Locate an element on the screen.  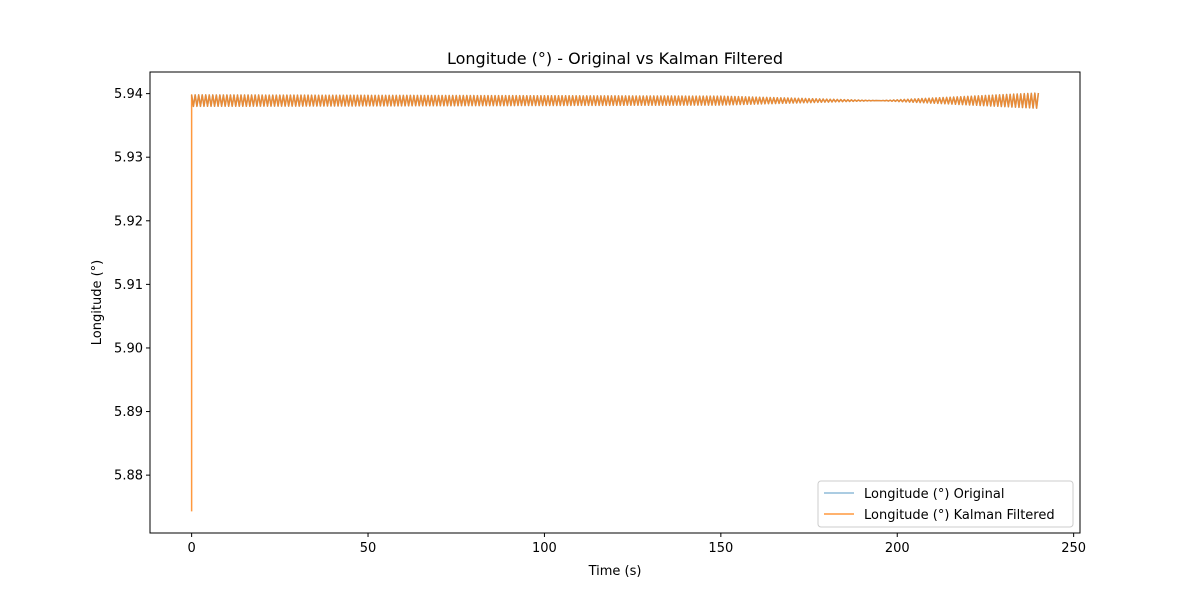
y-axis-label: Longitude (°) is located at coordinates (97, 302).